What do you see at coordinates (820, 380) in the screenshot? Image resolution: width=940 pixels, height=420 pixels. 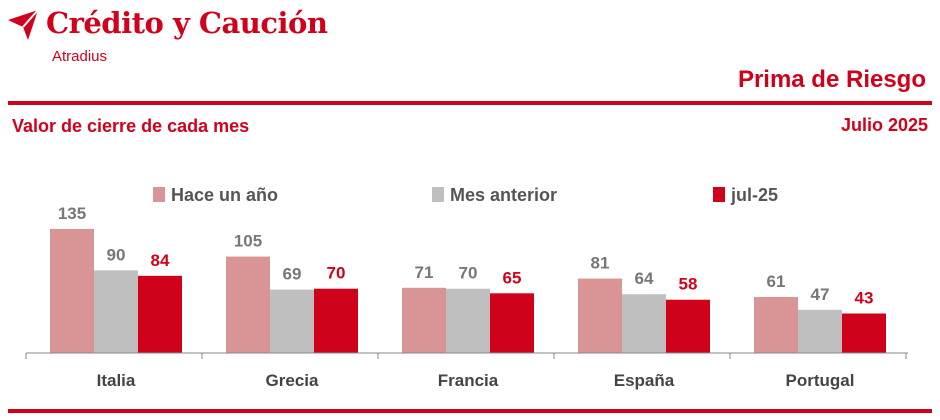 I see `category-label: Portugal` at bounding box center [820, 380].